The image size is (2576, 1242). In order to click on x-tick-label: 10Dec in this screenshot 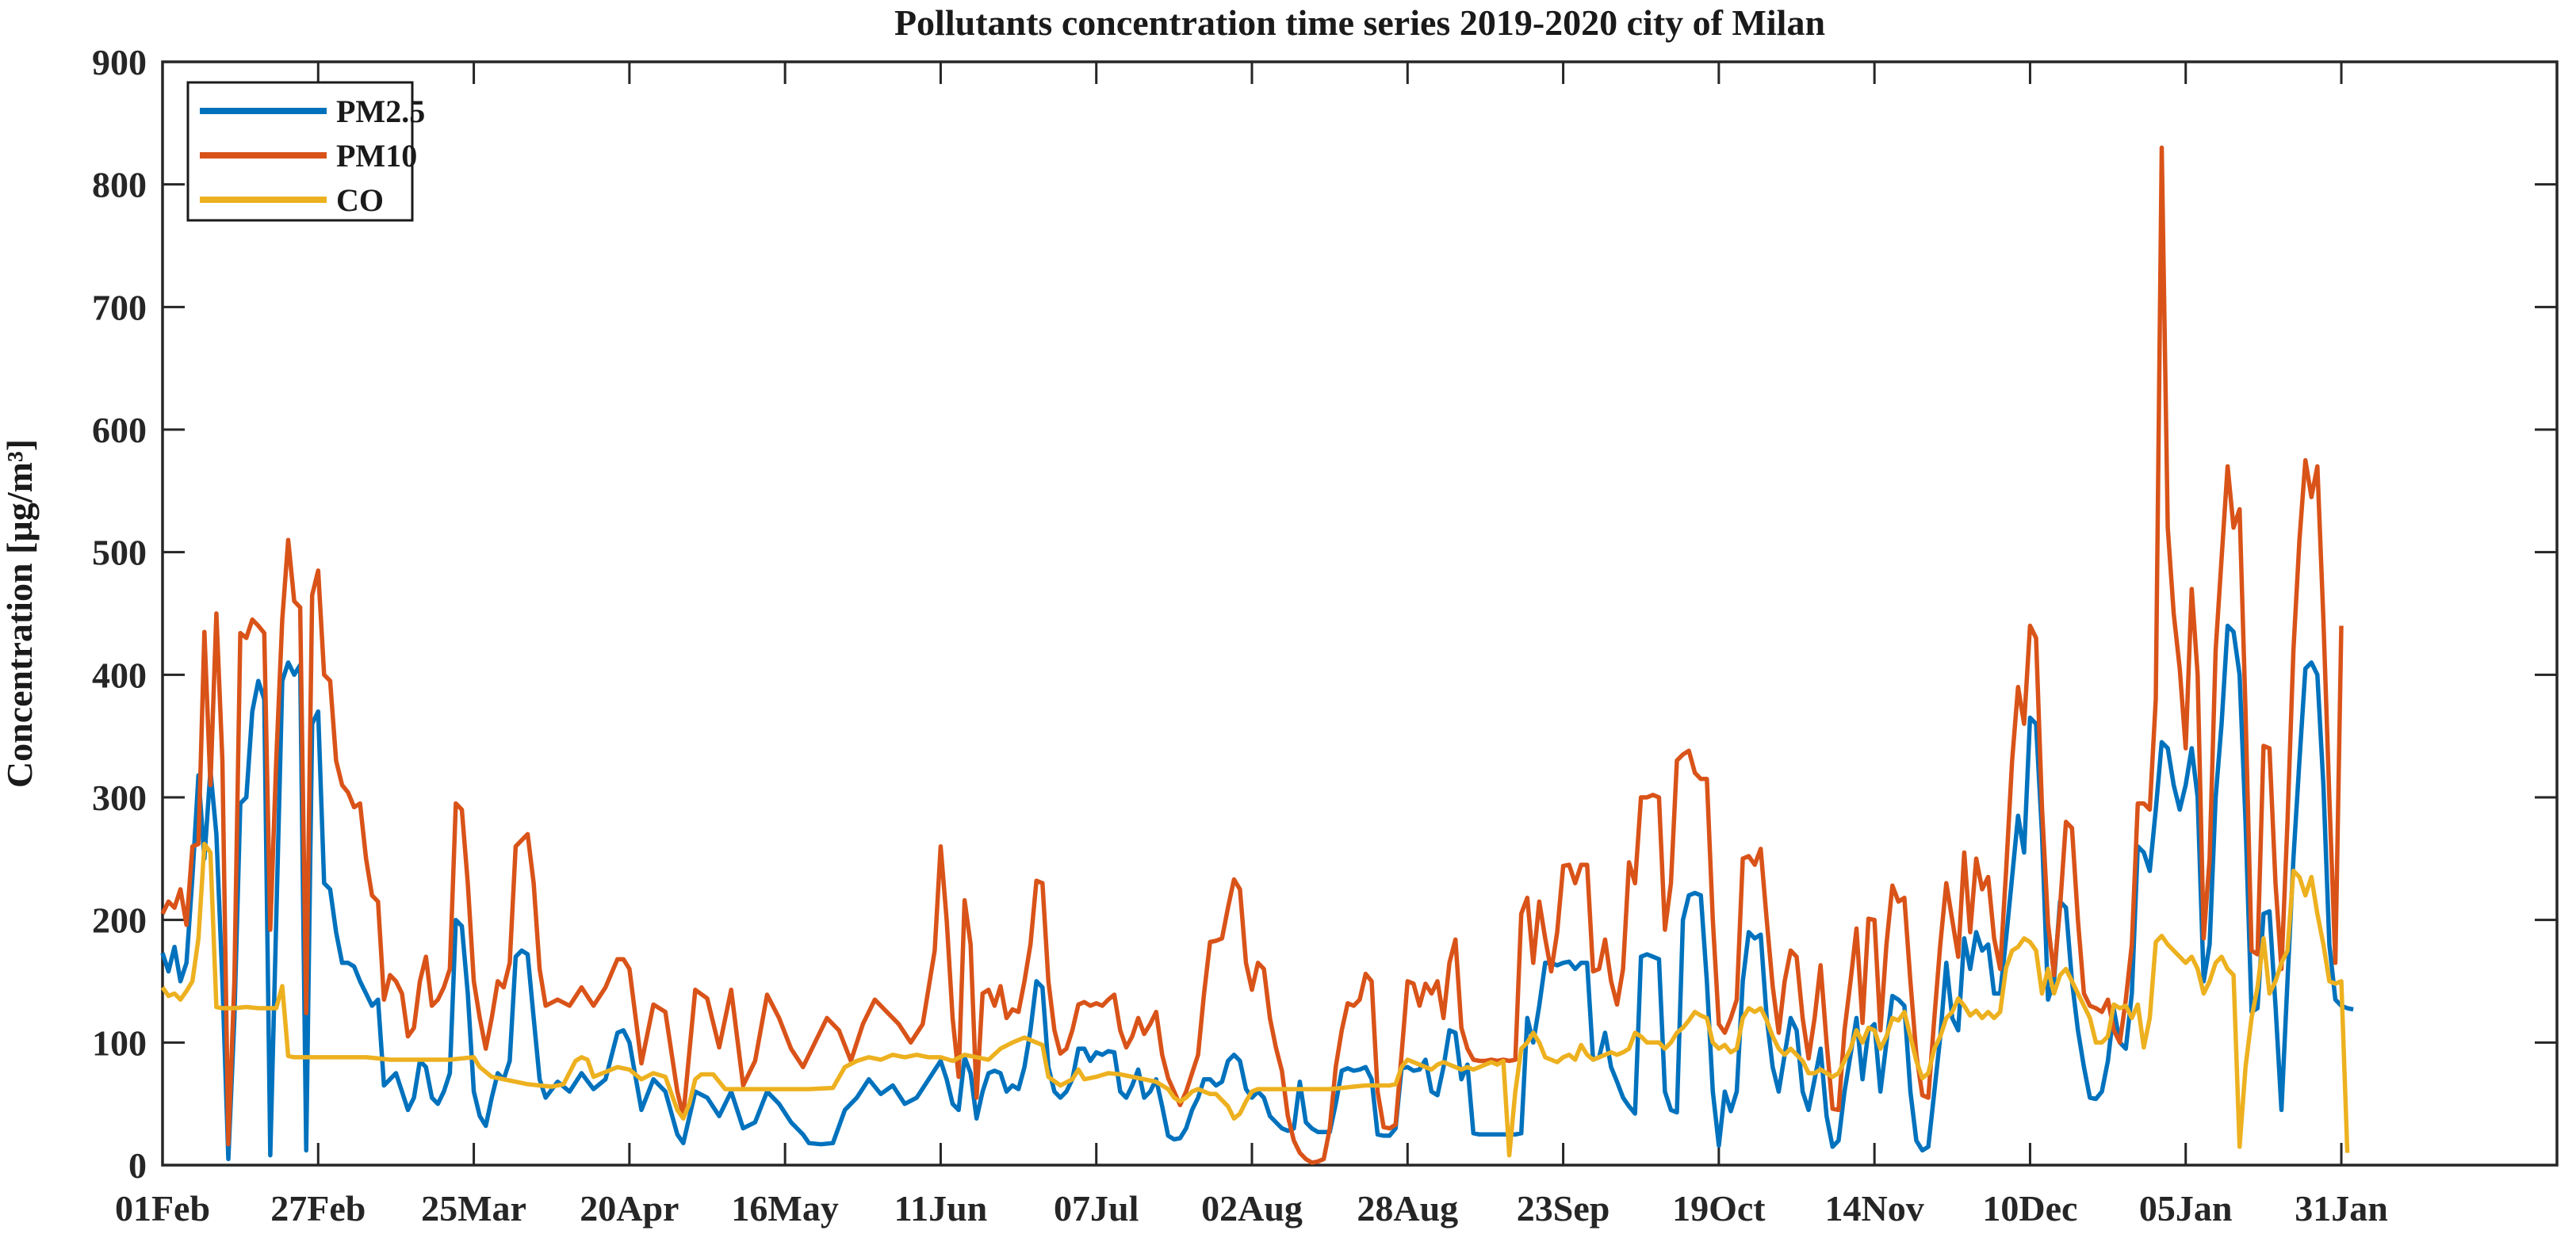, I will do `click(2029, 1208)`.